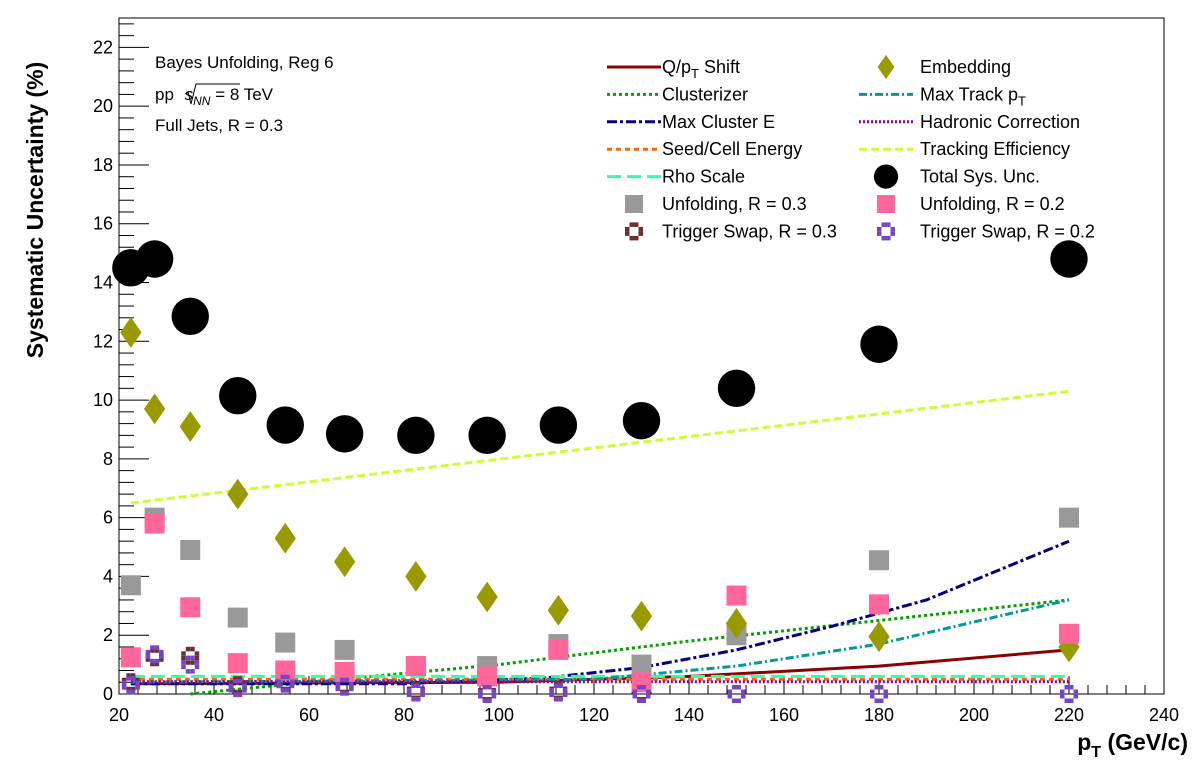 The image size is (1196, 772). I want to click on legend-entry-embedding: Embedding, so click(944, 67).